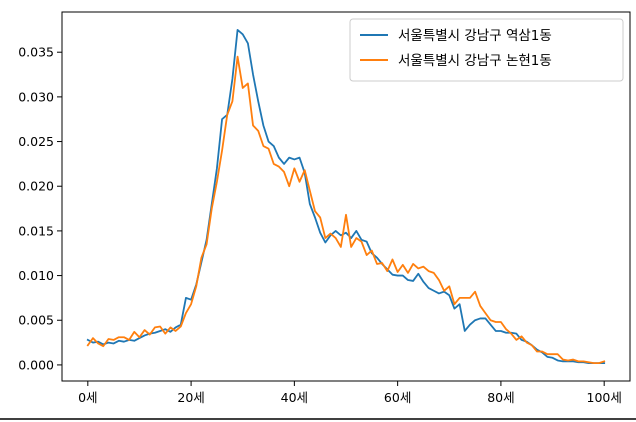 This screenshot has width=636, height=422. Describe the element at coordinates (604, 397) in the screenshot. I see `x-tick-label: 100세` at that location.